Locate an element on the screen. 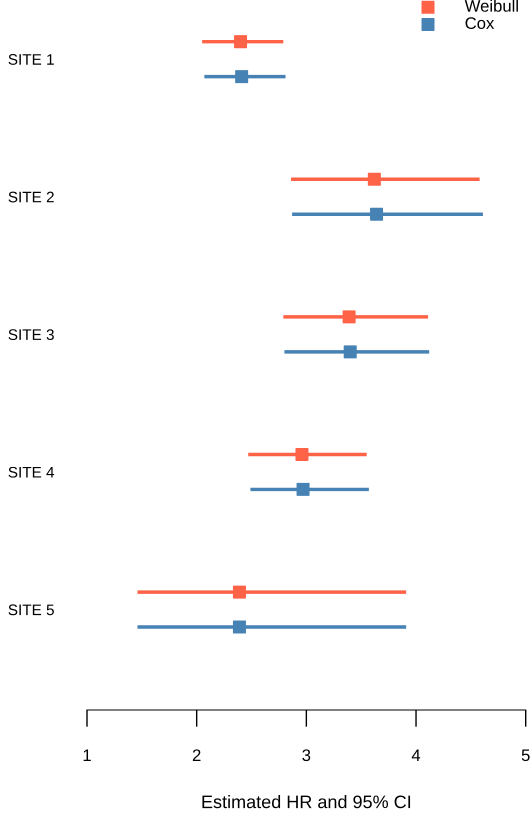 Image resolution: width=532 pixels, height=815 pixels. y-tick-label: SITE 2 is located at coordinates (31, 197).